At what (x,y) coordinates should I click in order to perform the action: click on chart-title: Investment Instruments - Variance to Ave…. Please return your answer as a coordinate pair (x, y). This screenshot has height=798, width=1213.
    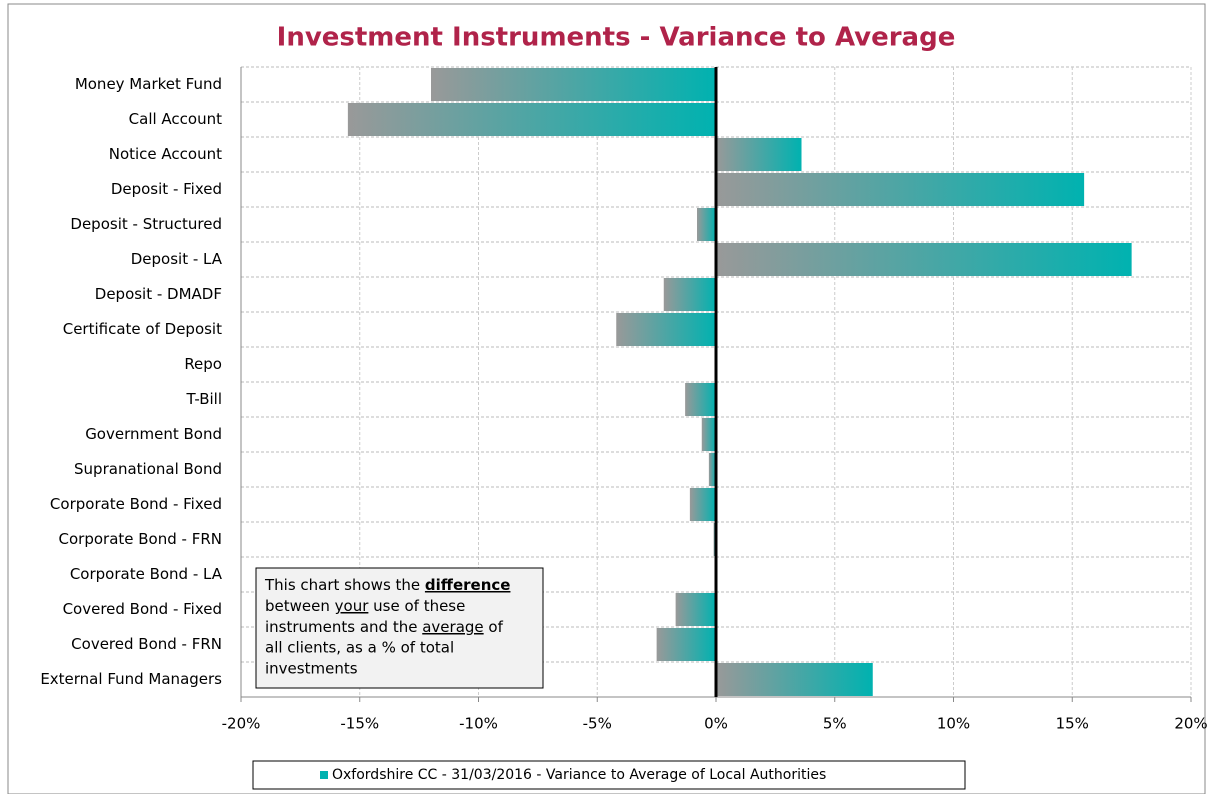
    Looking at the image, I should click on (616, 38).